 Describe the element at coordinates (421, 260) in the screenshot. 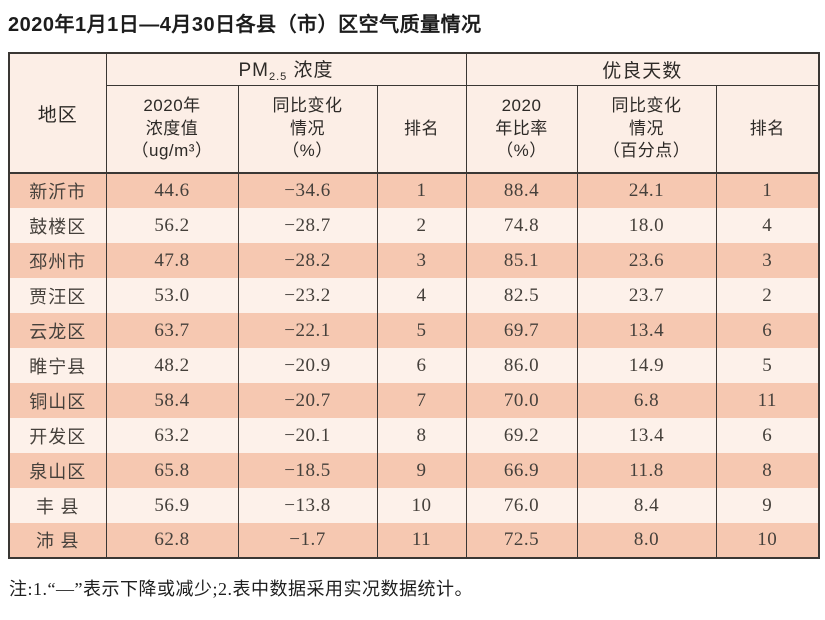

I see `cell-pm-rank: 3` at that location.